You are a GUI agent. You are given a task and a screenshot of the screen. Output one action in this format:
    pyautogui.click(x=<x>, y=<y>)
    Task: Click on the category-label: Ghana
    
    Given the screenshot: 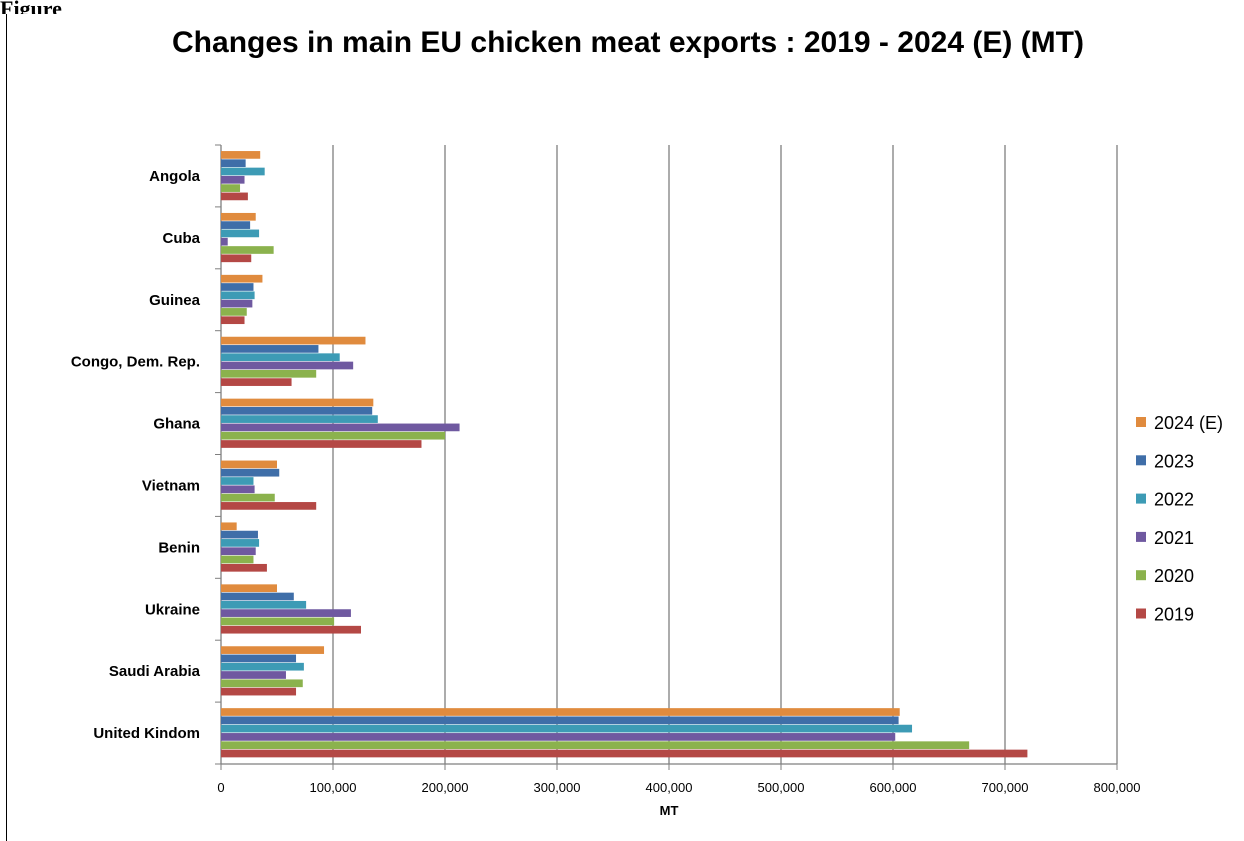 What is the action you would take?
    pyautogui.click(x=176, y=424)
    